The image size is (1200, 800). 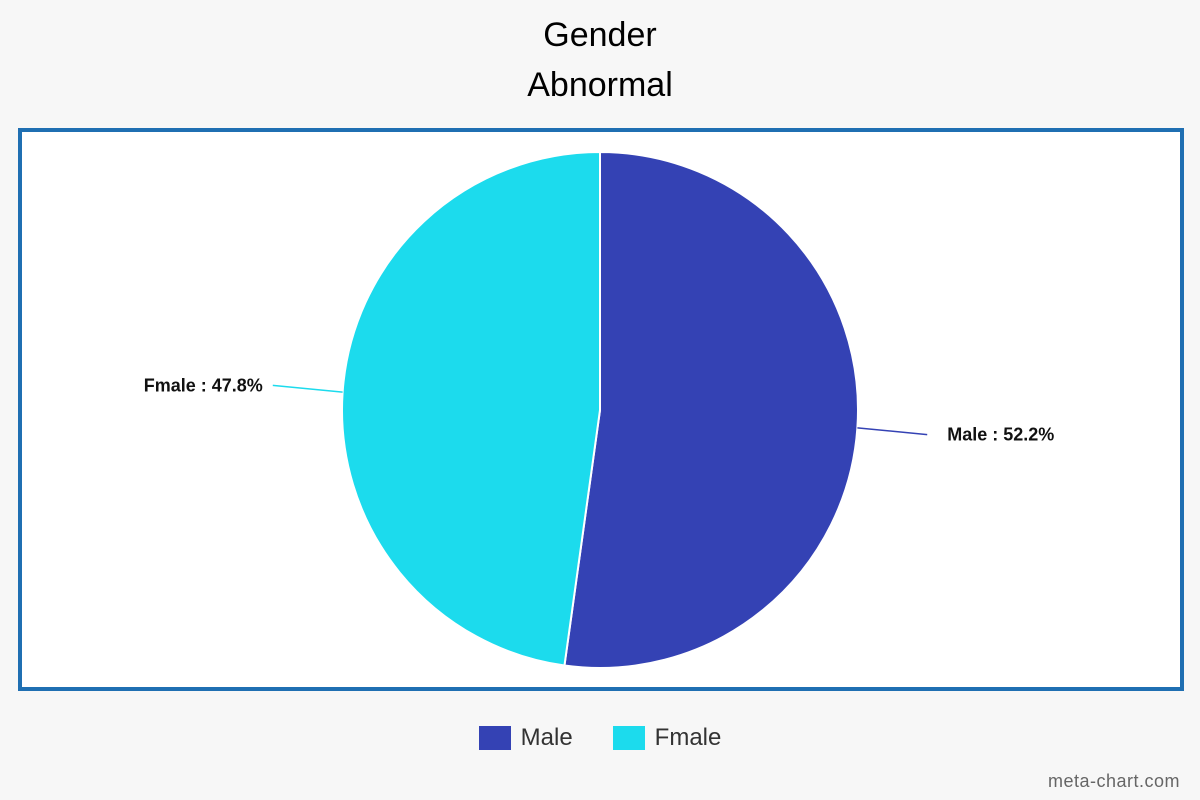 I want to click on legend-item-male: Male, so click(x=525, y=738).